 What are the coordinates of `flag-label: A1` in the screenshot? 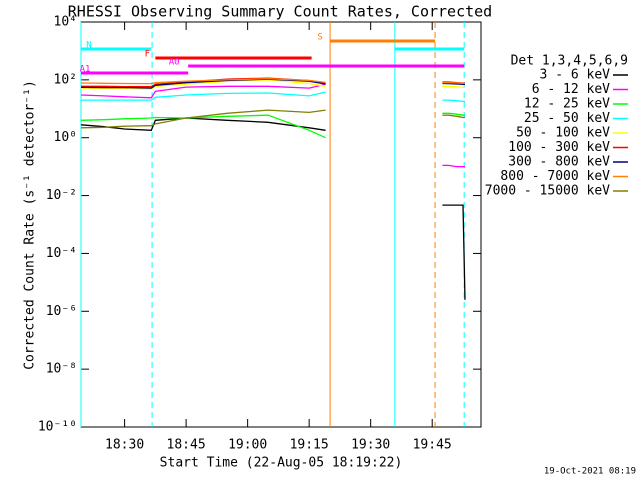 It's located at (85, 70).